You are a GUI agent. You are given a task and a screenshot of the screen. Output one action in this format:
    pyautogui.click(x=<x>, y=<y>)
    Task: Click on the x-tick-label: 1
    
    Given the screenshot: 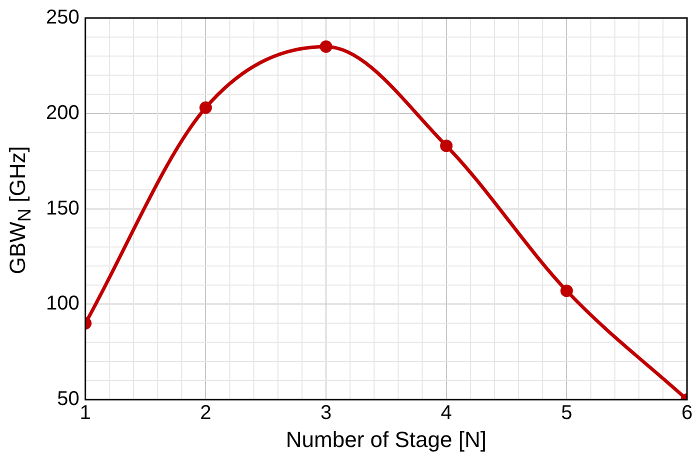 What is the action you would take?
    pyautogui.click(x=85, y=413)
    